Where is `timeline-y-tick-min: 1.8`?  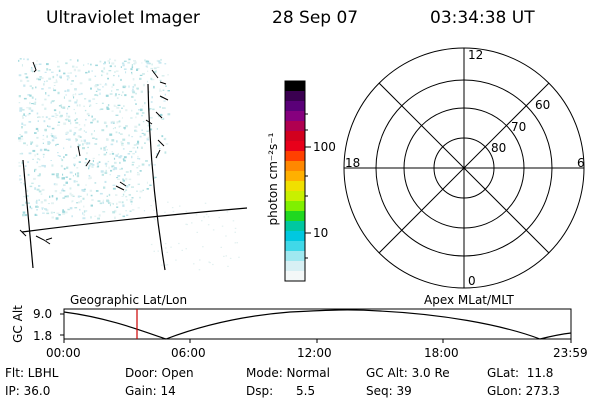
timeline-y-tick-min: 1.8 is located at coordinates (43, 336).